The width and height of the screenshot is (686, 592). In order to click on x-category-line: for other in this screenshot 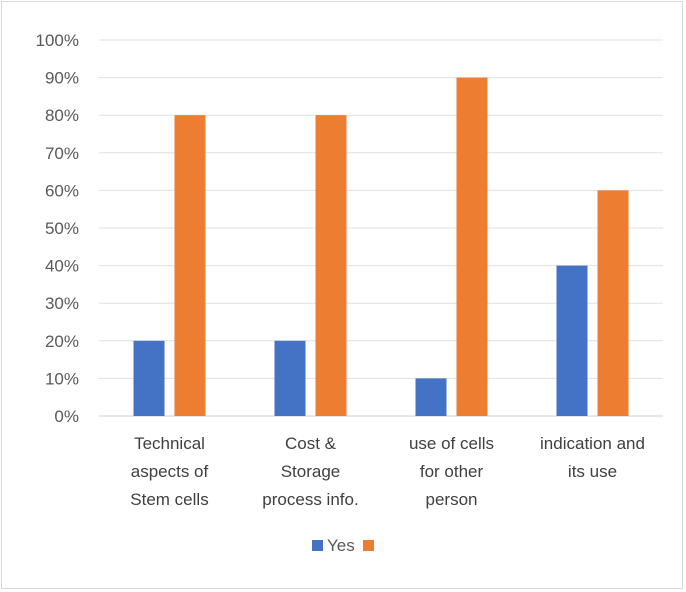, I will do `click(452, 471)`.